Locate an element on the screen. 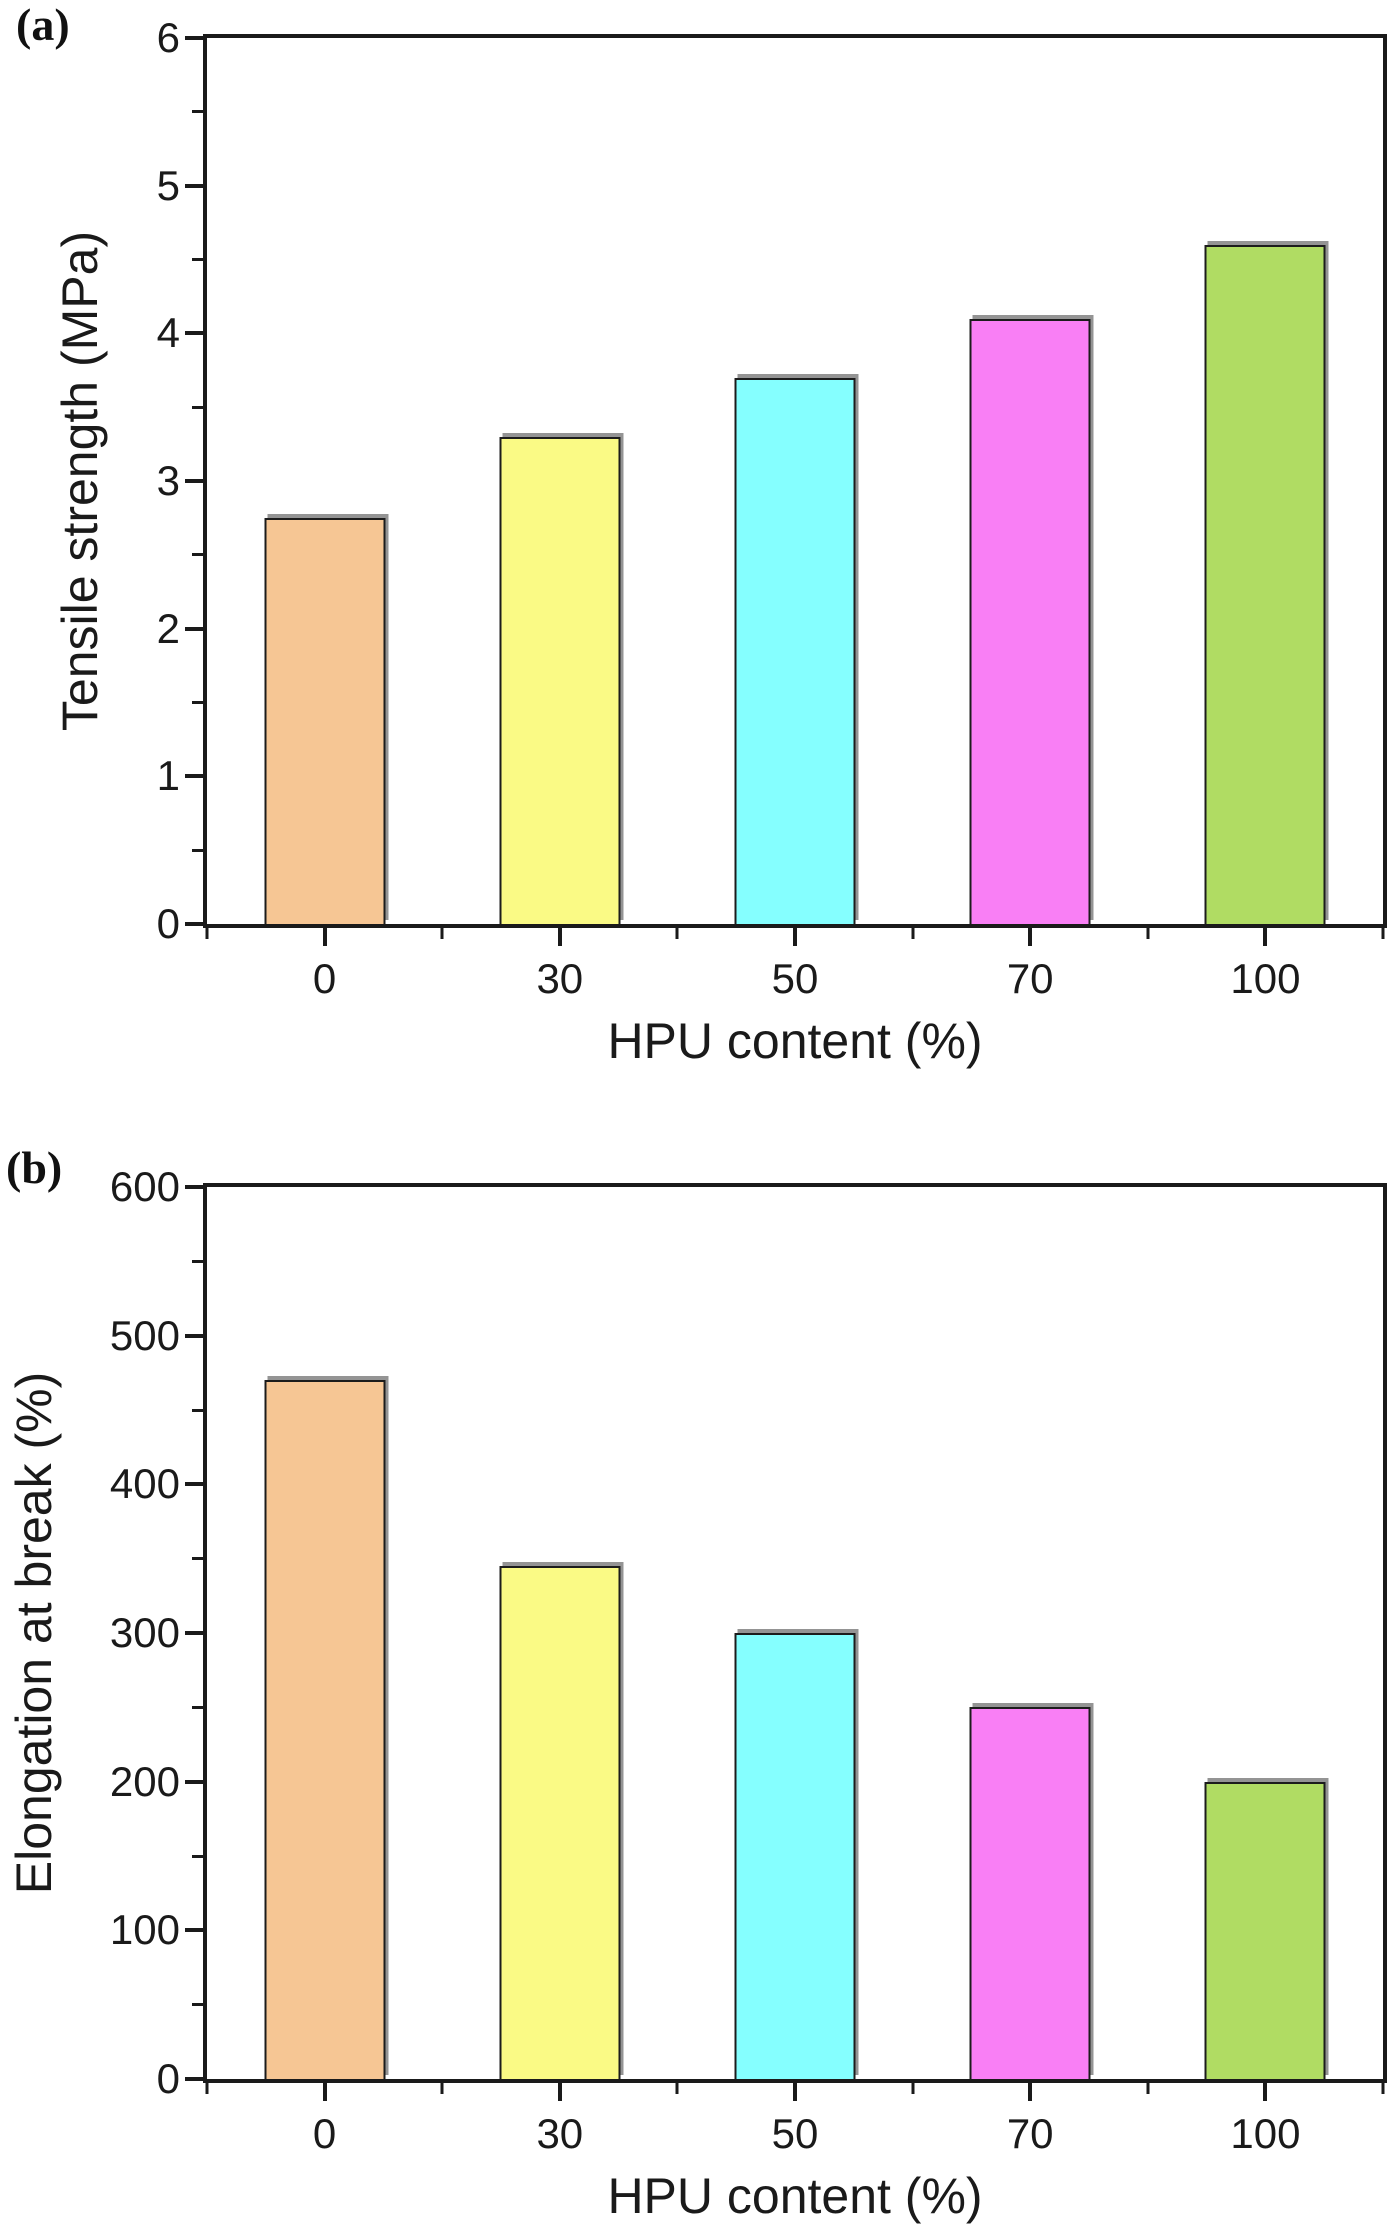  panel-a-y-tick-label: 5 is located at coordinates (168, 185).